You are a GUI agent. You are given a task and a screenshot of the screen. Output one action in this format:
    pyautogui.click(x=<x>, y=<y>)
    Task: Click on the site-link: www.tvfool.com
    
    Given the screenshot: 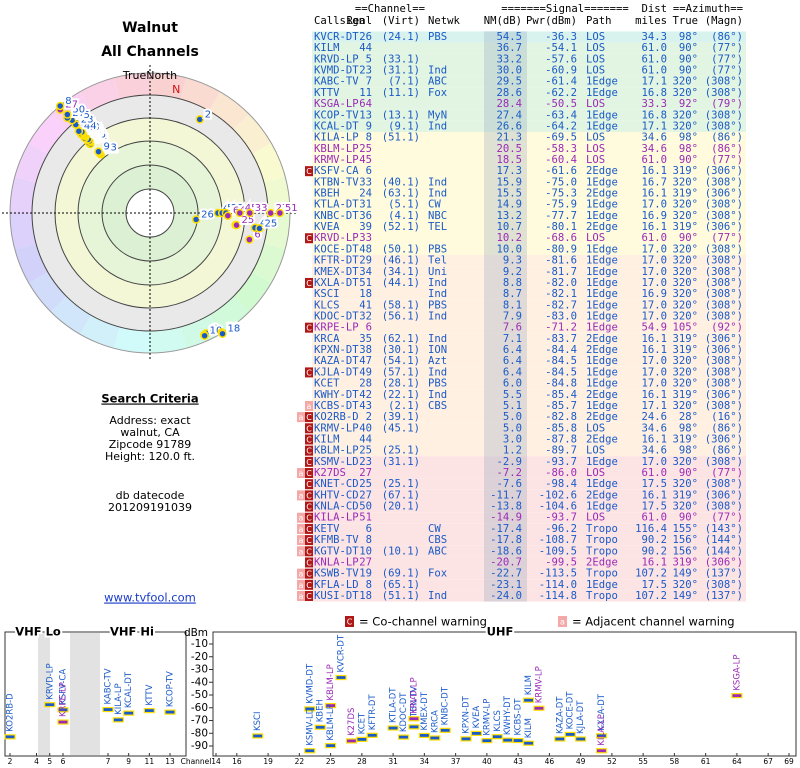 What is the action you would take?
    pyautogui.click(x=150, y=598)
    